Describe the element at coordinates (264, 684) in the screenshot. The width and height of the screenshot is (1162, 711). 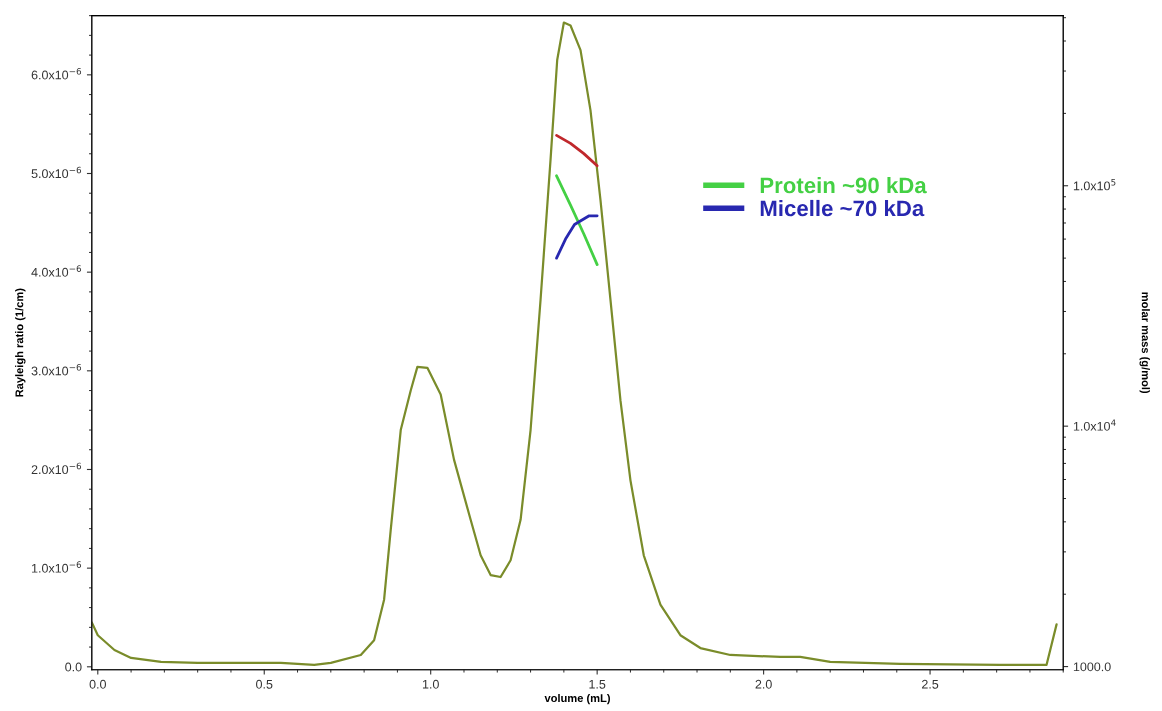
I see `x-tick-label: 0.5` at that location.